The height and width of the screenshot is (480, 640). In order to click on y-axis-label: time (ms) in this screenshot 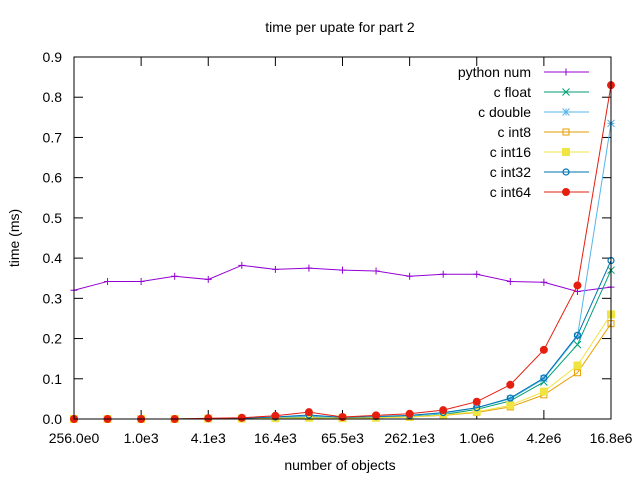, I will do `click(14, 238)`.